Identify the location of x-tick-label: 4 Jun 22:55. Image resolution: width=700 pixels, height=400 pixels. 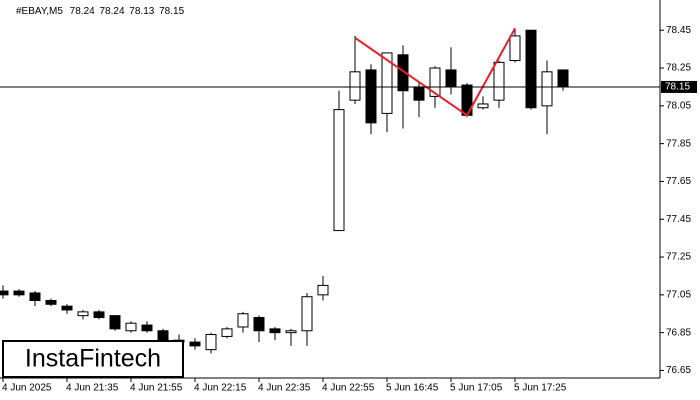
(348, 388).